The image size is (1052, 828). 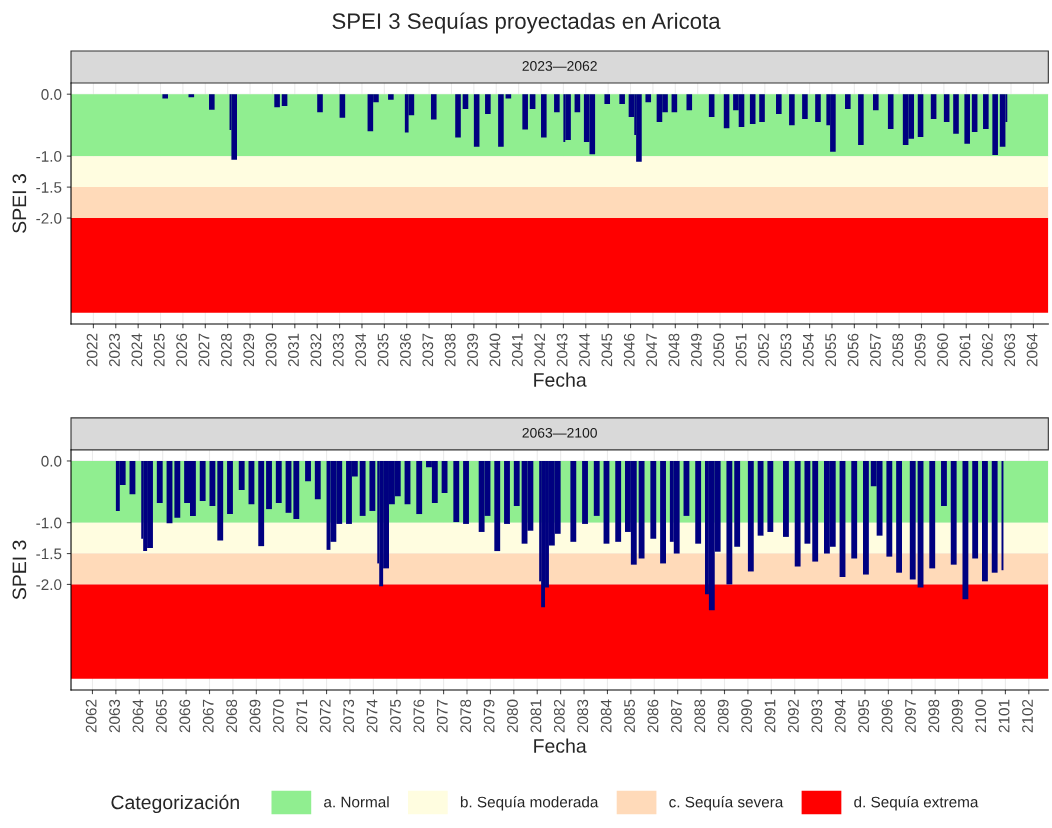 I want to click on x-tick-label: 2092, so click(x=793, y=716).